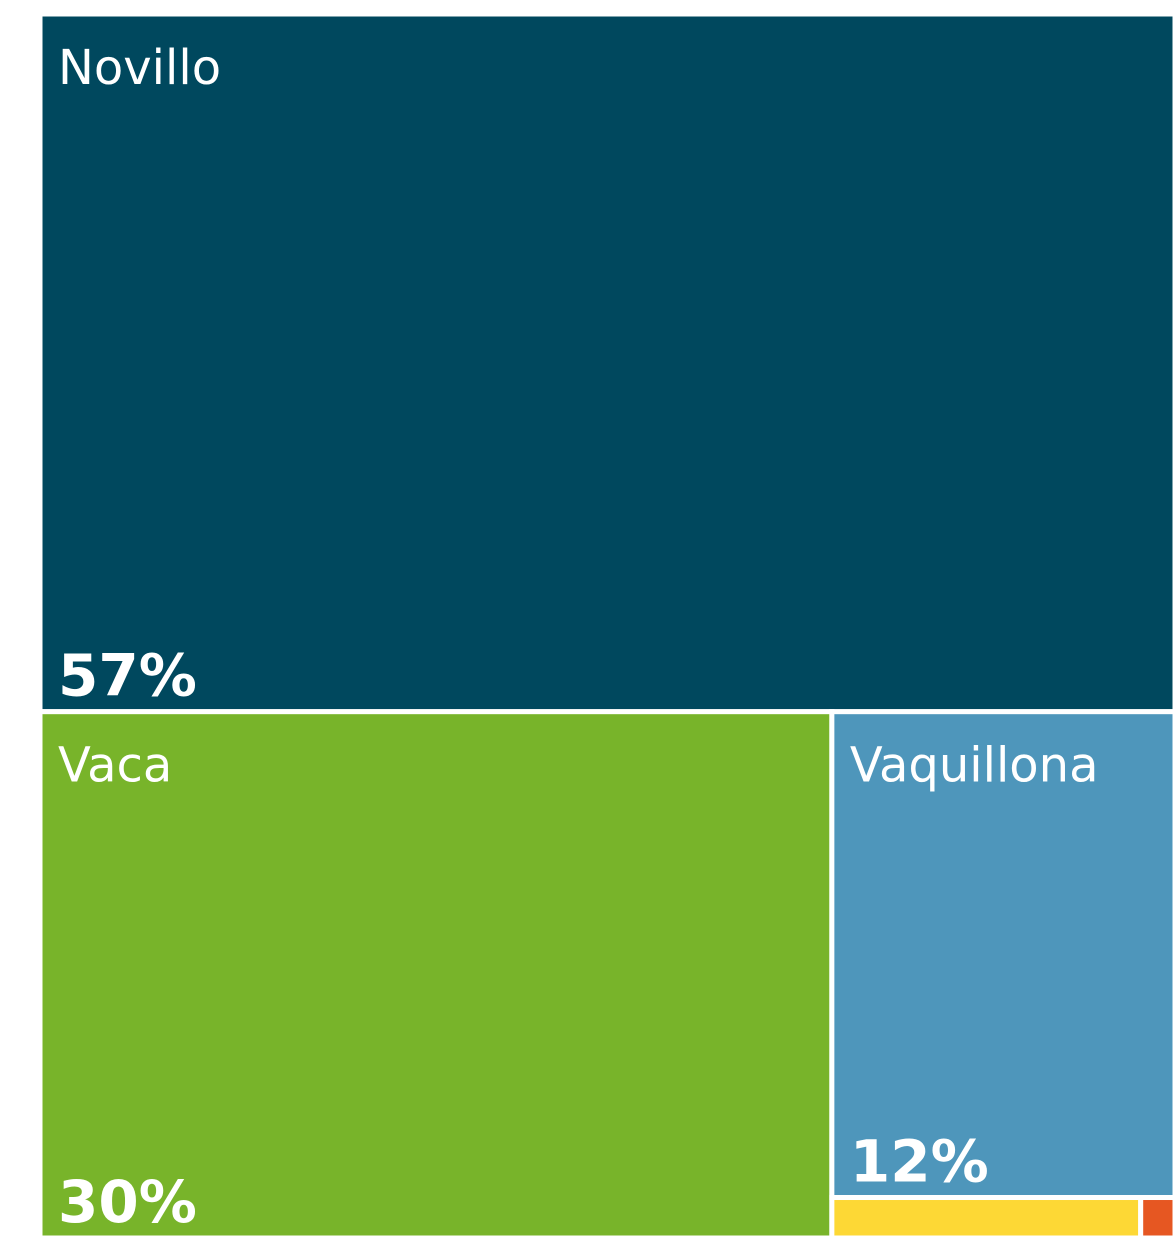 This screenshot has height=1238, width=1175. I want to click on tile-value: 30%, so click(127, 1202).